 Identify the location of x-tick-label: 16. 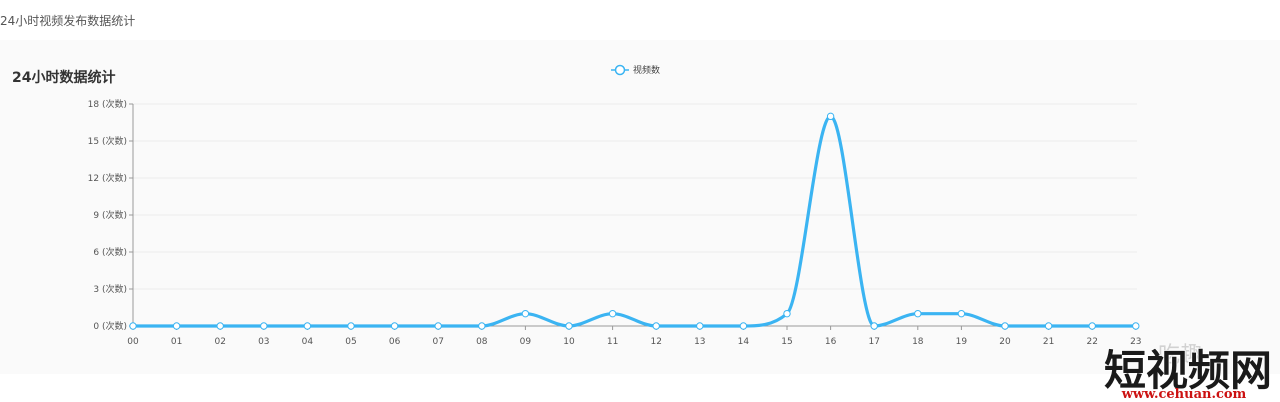
(831, 342).